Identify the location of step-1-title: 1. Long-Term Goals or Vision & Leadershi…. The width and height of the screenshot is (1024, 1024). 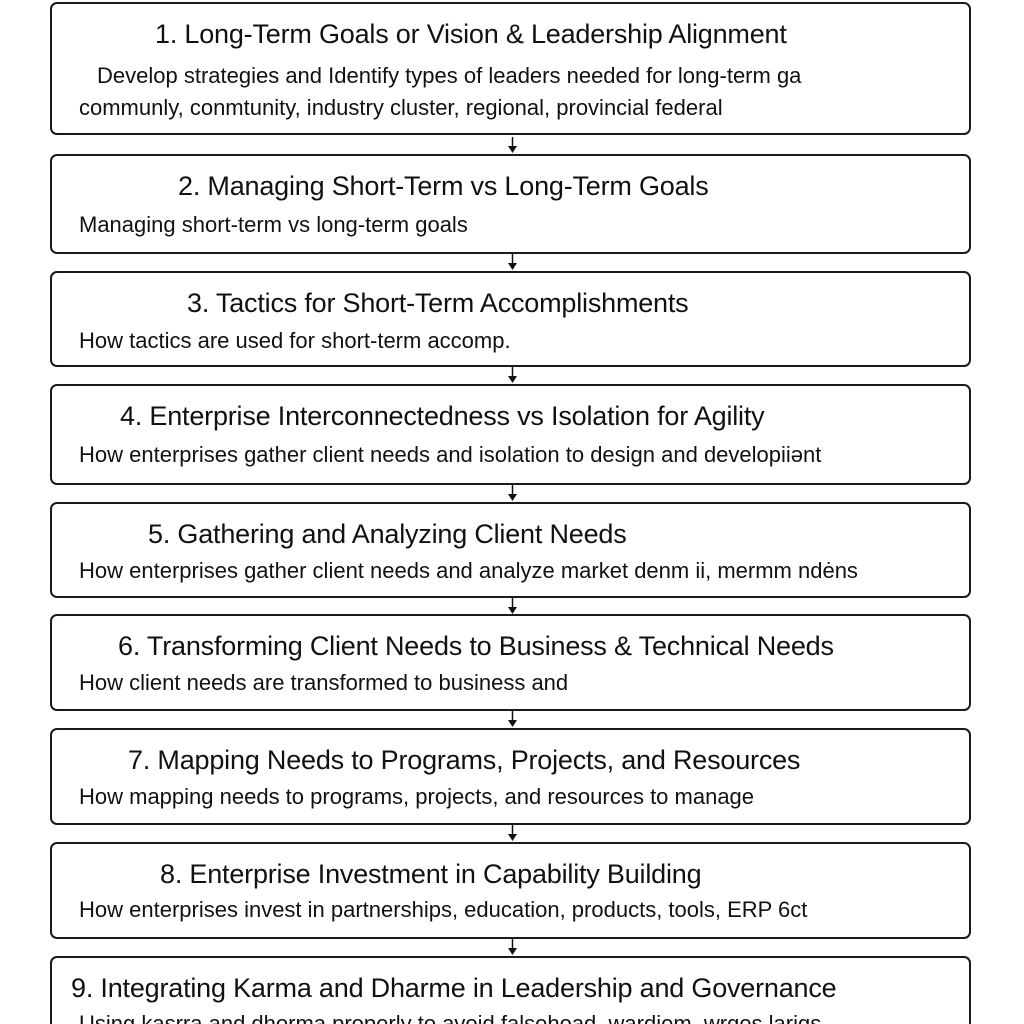
(471, 34).